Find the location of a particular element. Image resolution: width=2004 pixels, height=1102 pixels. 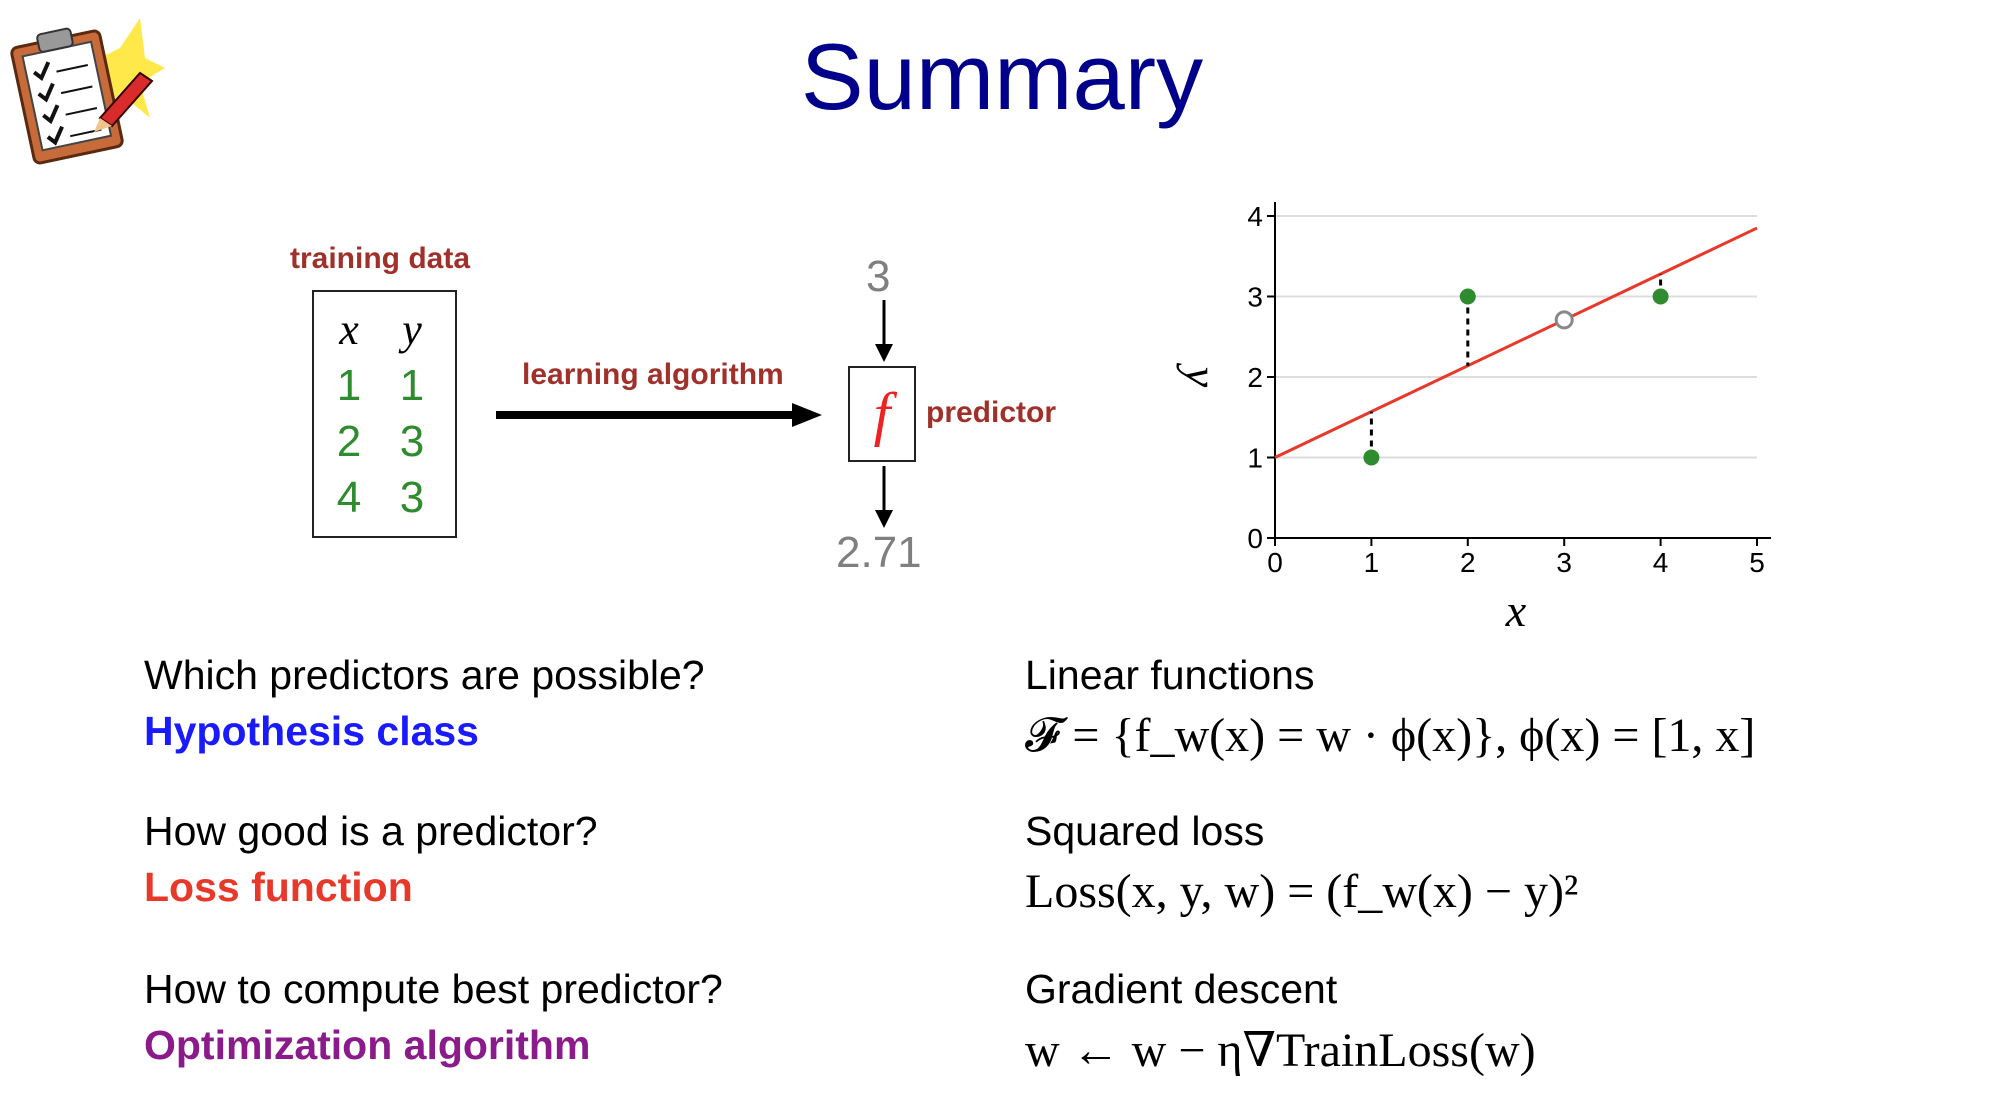

regression-chart: 0 1 2 3 4 5 0 1 2 3 4 x y is located at coordinates (1473, 415).